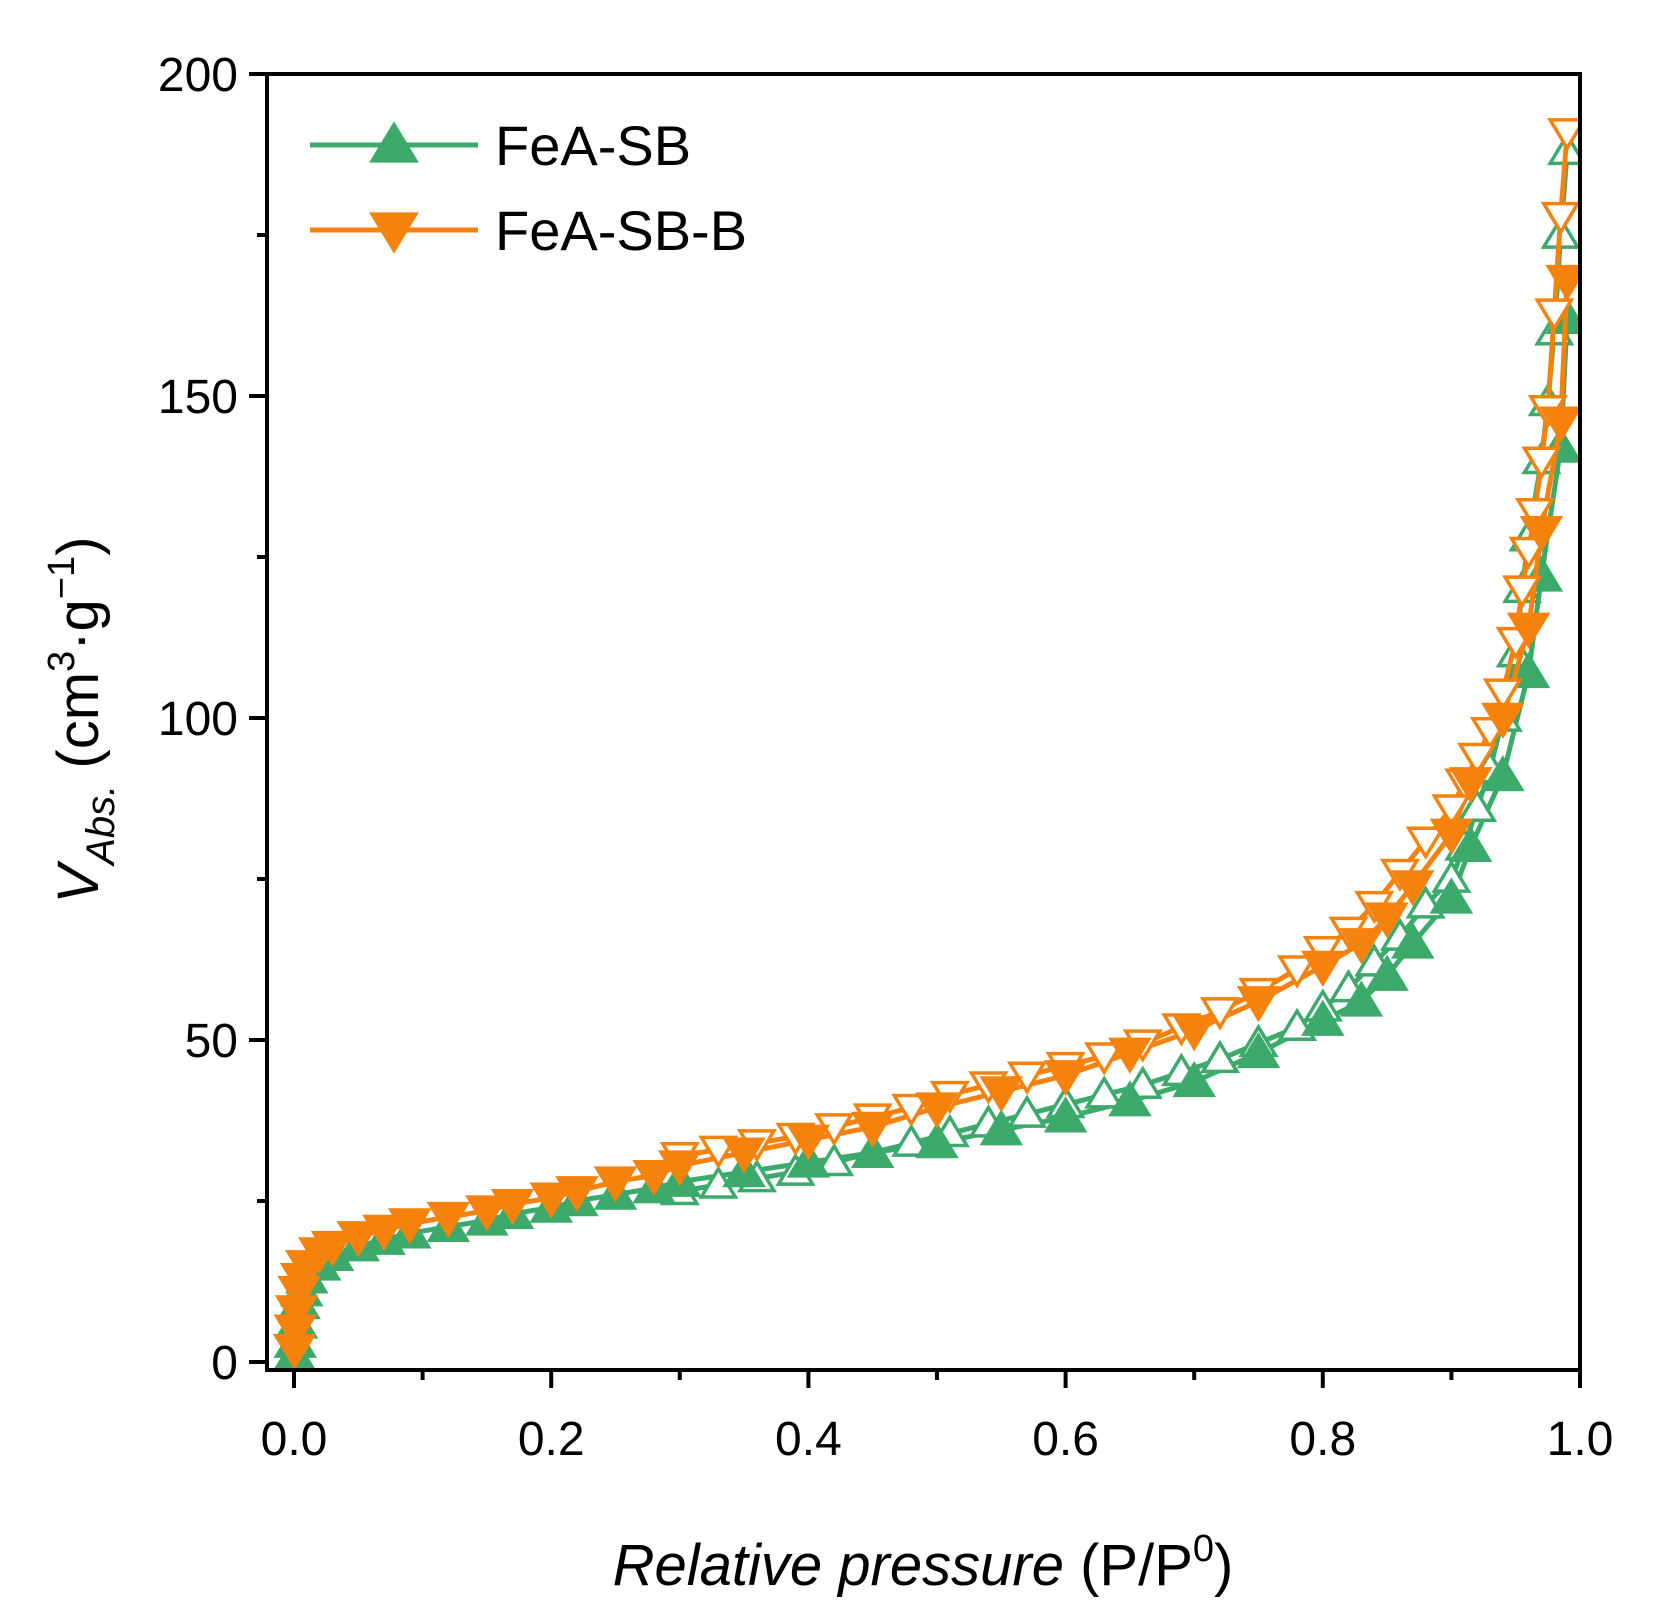 This screenshot has height=1621, width=1664. I want to click on y-tick-label: 150, so click(198, 397).